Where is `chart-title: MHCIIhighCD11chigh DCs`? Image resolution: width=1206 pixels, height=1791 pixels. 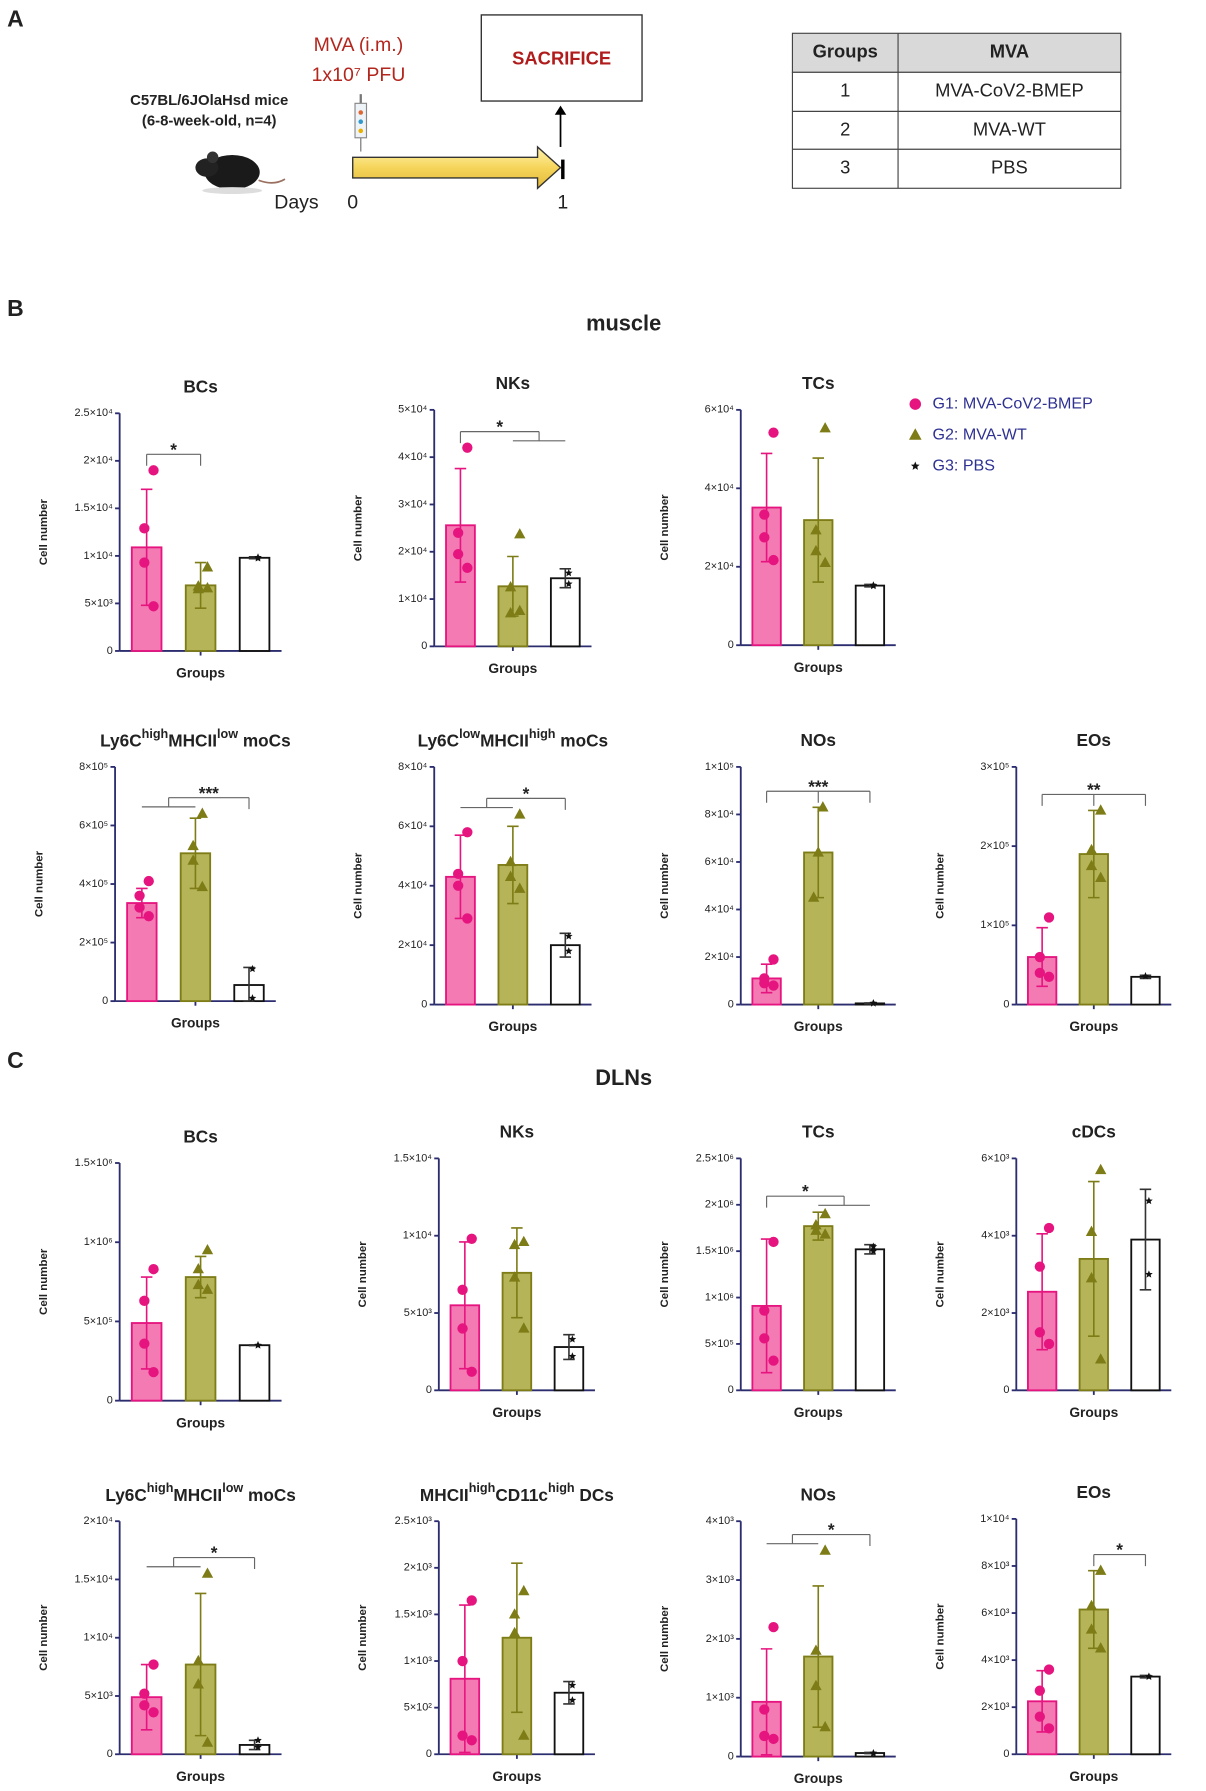 chart-title: MHCIIhighCD11chigh DCs is located at coordinates (517, 1492).